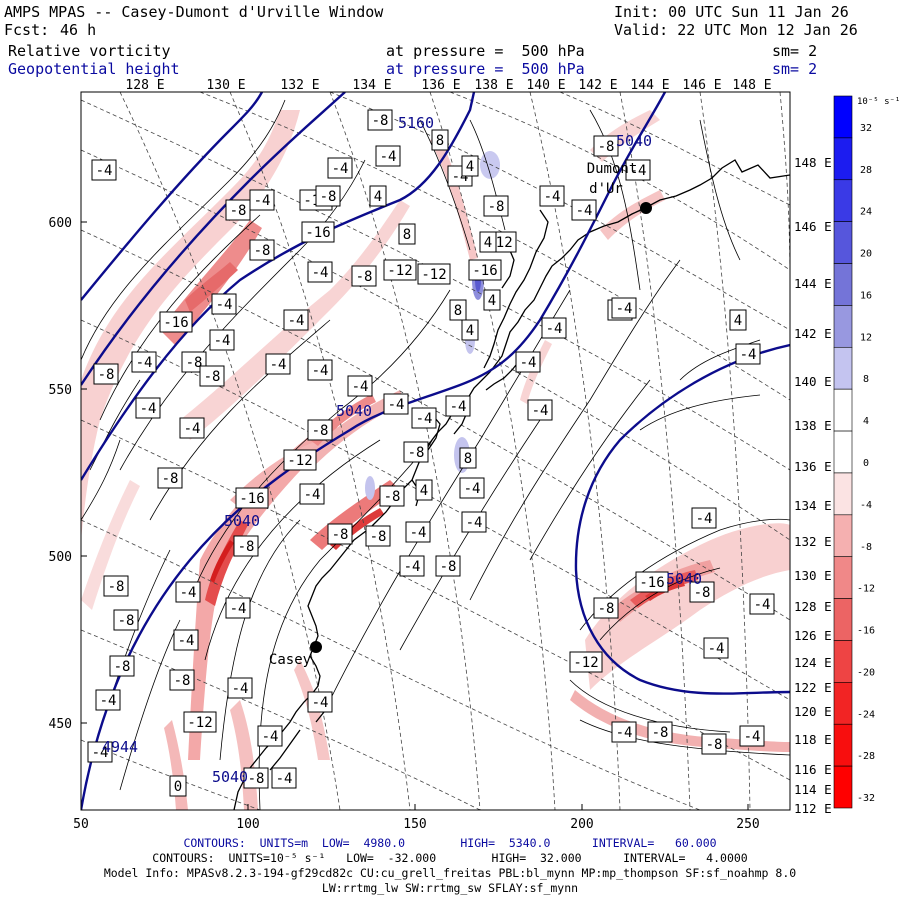  What do you see at coordinates (485, 51) in the screenshot?
I see `field1-level: at pressure = 500 hPa` at bounding box center [485, 51].